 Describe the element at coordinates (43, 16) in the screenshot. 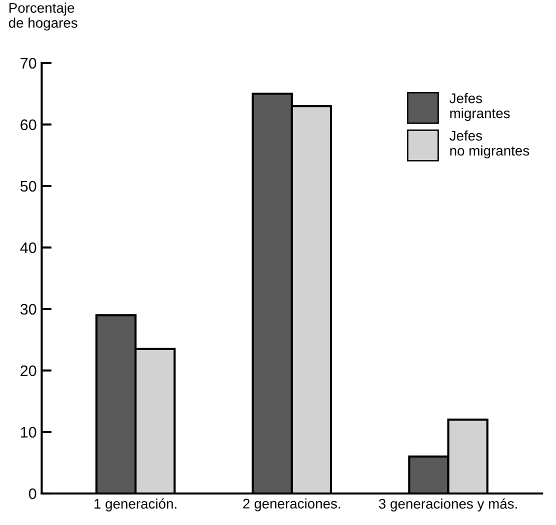

I see `y-axis-title: Porcentaje de hogares` at that location.